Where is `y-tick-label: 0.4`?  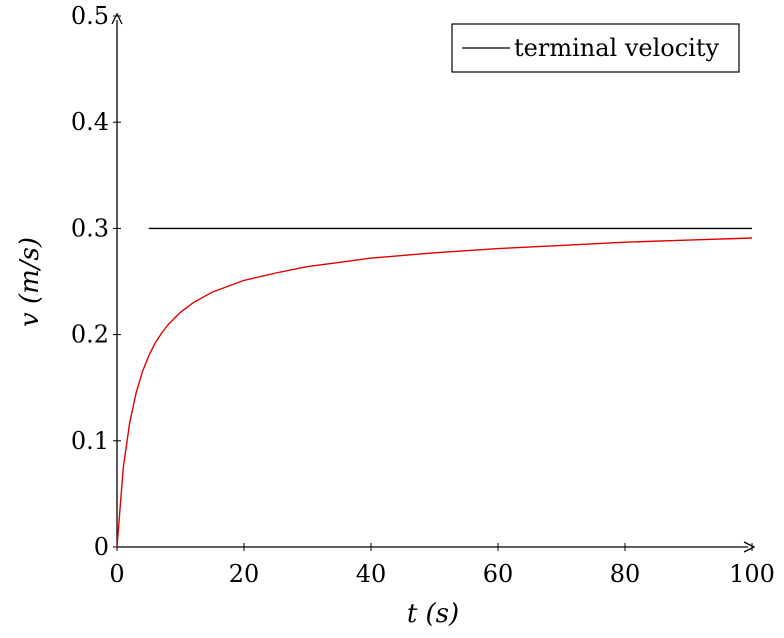
y-tick-label: 0.4 is located at coordinates (90, 122).